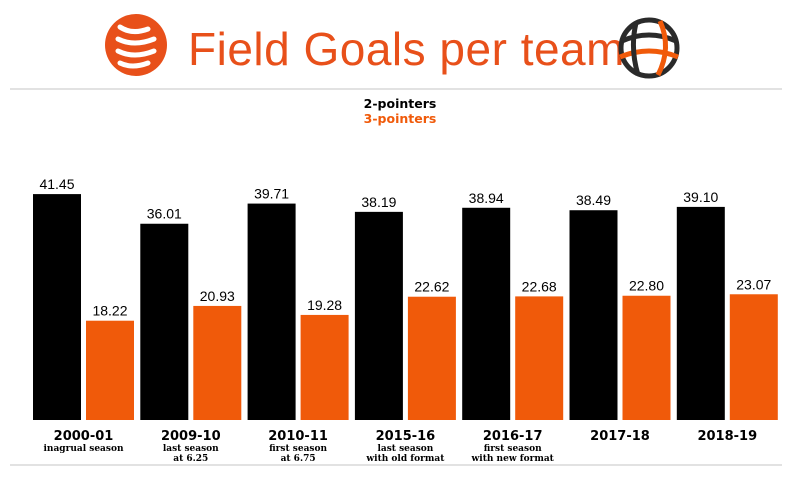 The height and width of the screenshot is (480, 800). I want to click on page-title: Field Goals per team, so click(406, 49).